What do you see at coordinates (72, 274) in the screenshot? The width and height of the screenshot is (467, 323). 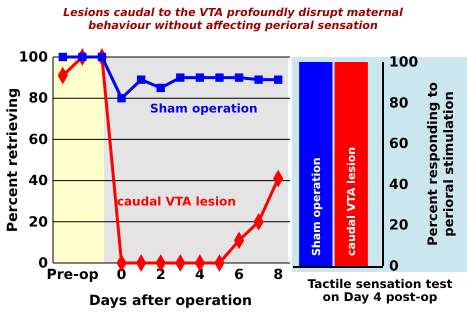 I see `x-tick-label: Pre-op` at bounding box center [72, 274].